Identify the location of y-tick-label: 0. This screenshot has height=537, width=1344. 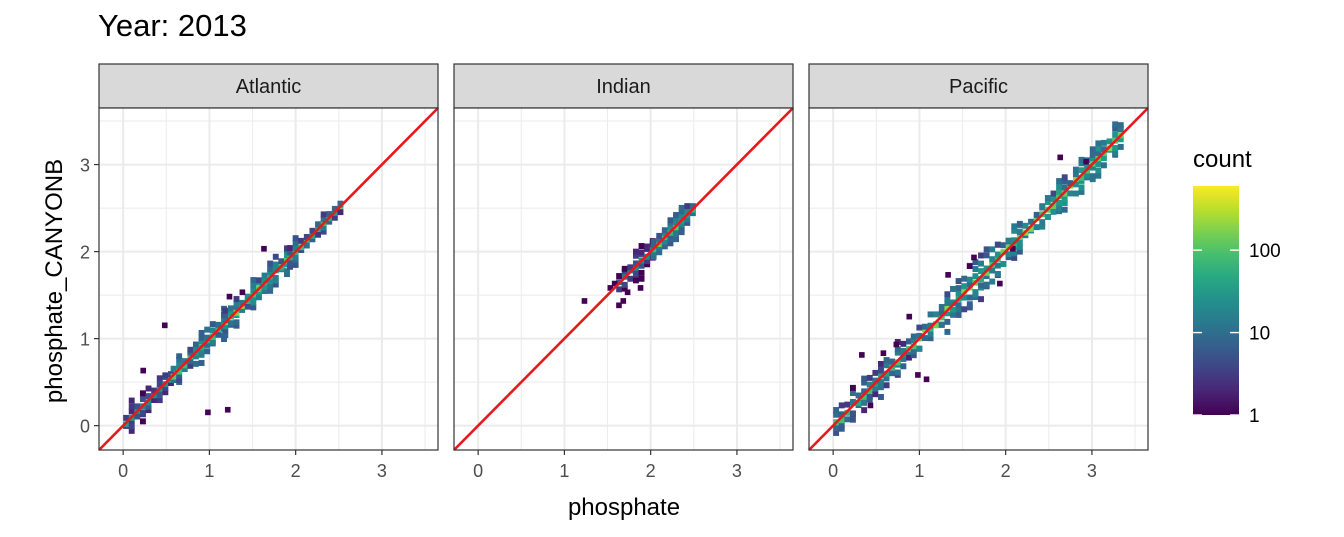
(85, 427).